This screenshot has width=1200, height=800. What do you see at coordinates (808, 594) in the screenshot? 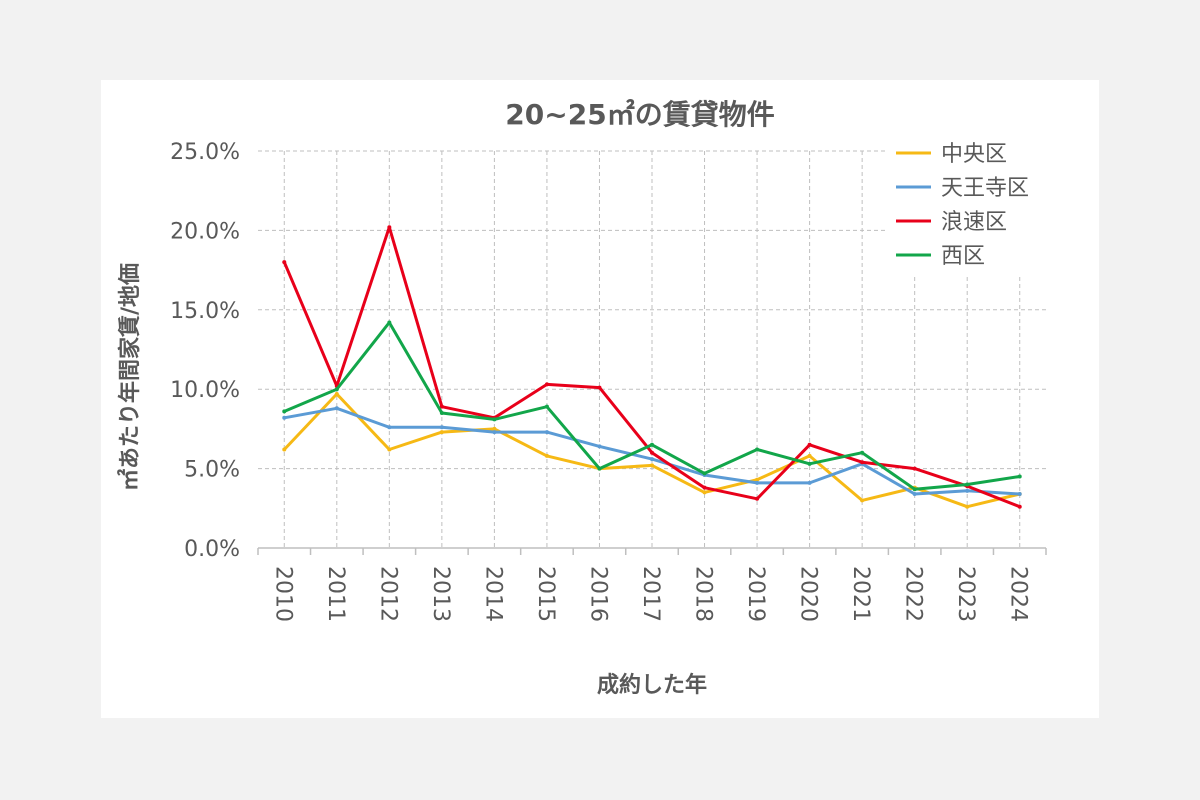
I see `x-tick-label: 2020` at bounding box center [808, 594].